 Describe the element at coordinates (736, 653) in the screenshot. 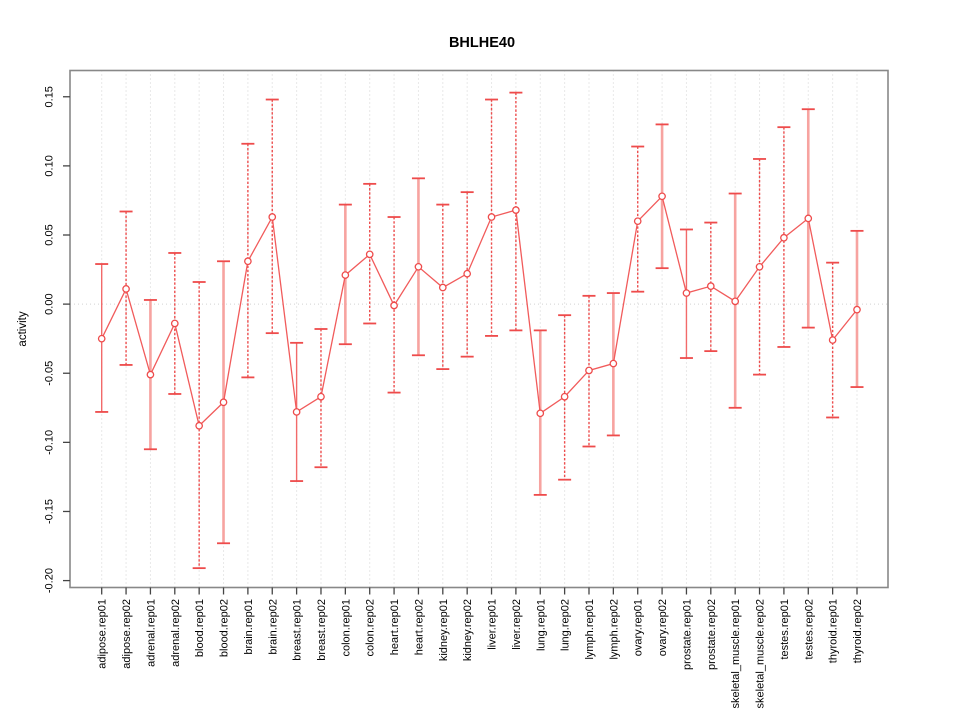

I see `x-tick-label: skeletal_muscle.rep01` at that location.